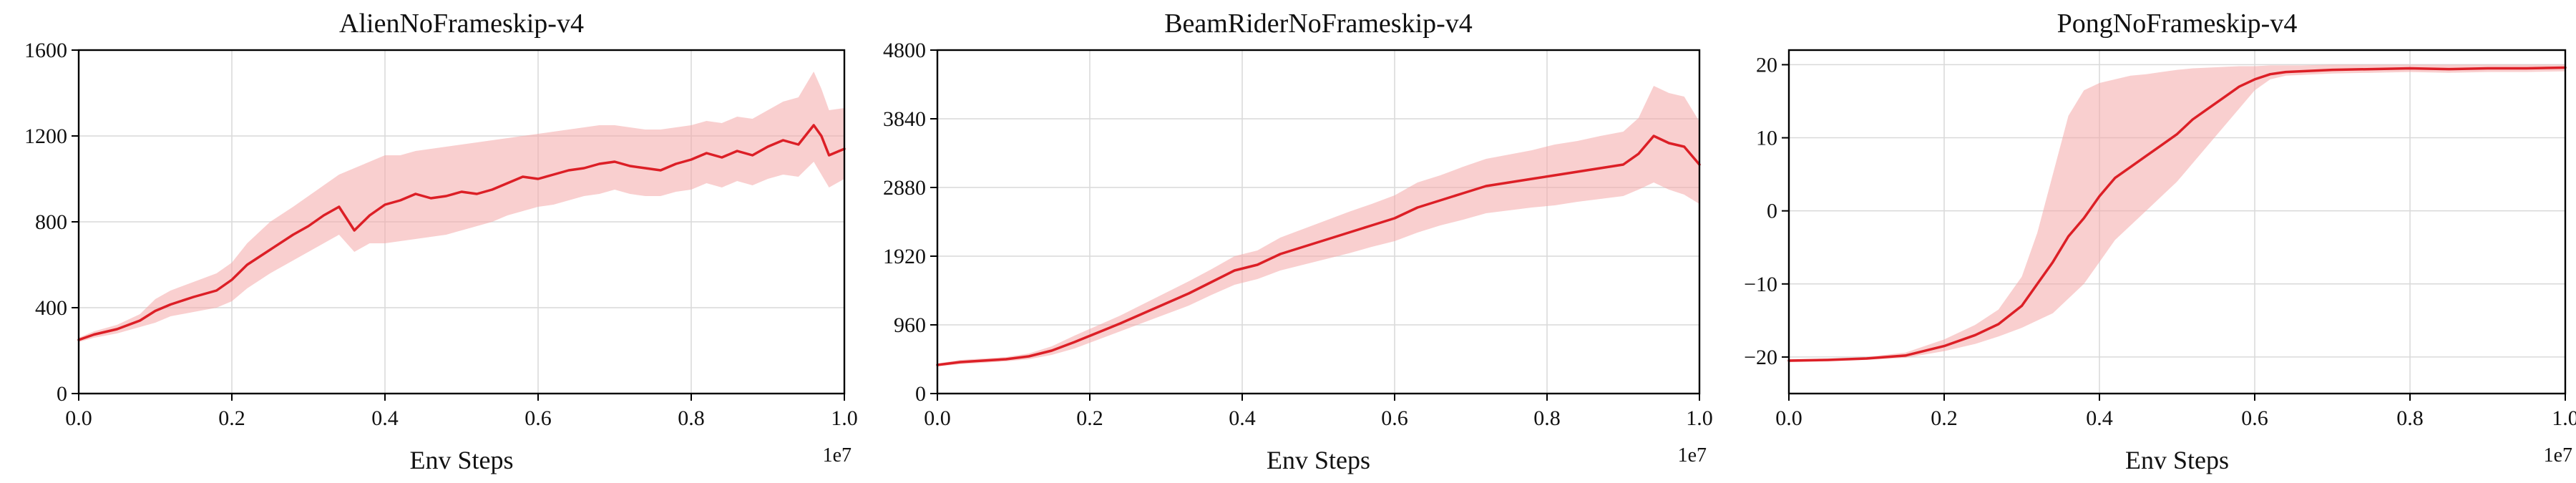 This screenshot has height=483, width=2576. What do you see at coordinates (904, 188) in the screenshot?
I see `y-tick-label: 2880` at bounding box center [904, 188].